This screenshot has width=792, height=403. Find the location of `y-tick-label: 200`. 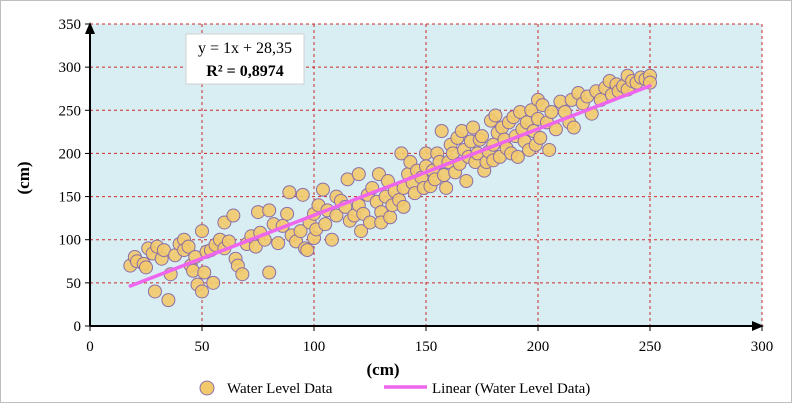

y-tick-label: 200 is located at coordinates (70, 154).